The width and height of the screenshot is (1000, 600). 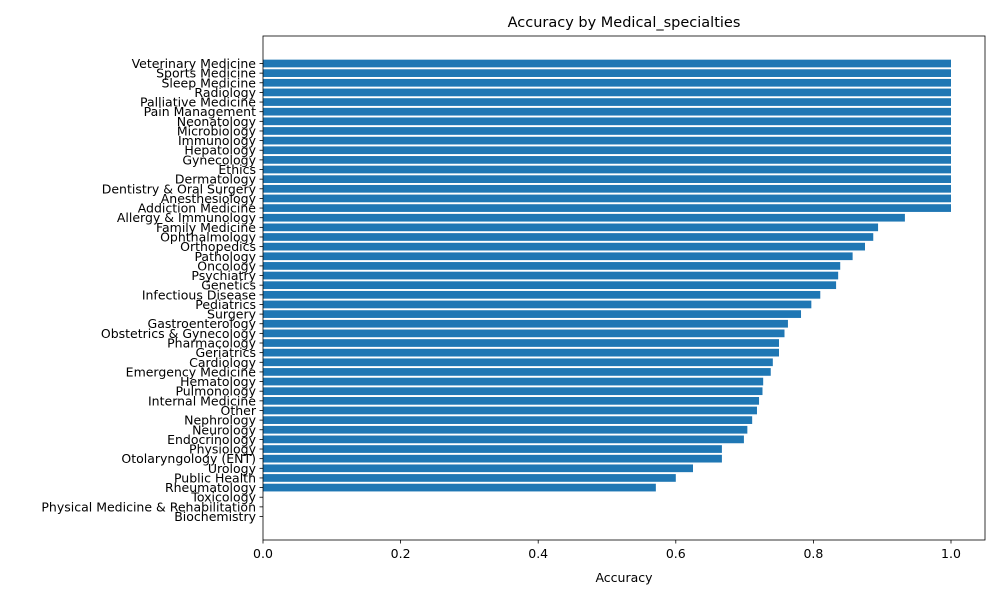 What do you see at coordinates (188, 458) in the screenshot?
I see `y-tick-label: Otolaryngology (ENT)` at bounding box center [188, 458].